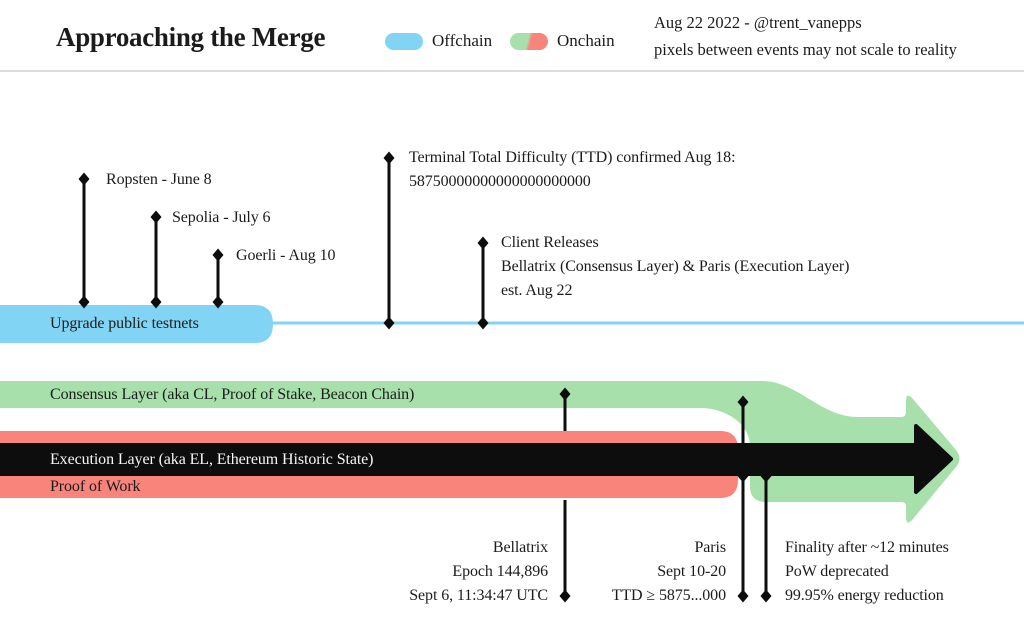  I want to click on merge-result-line-2: PoW deprecated, so click(837, 571).